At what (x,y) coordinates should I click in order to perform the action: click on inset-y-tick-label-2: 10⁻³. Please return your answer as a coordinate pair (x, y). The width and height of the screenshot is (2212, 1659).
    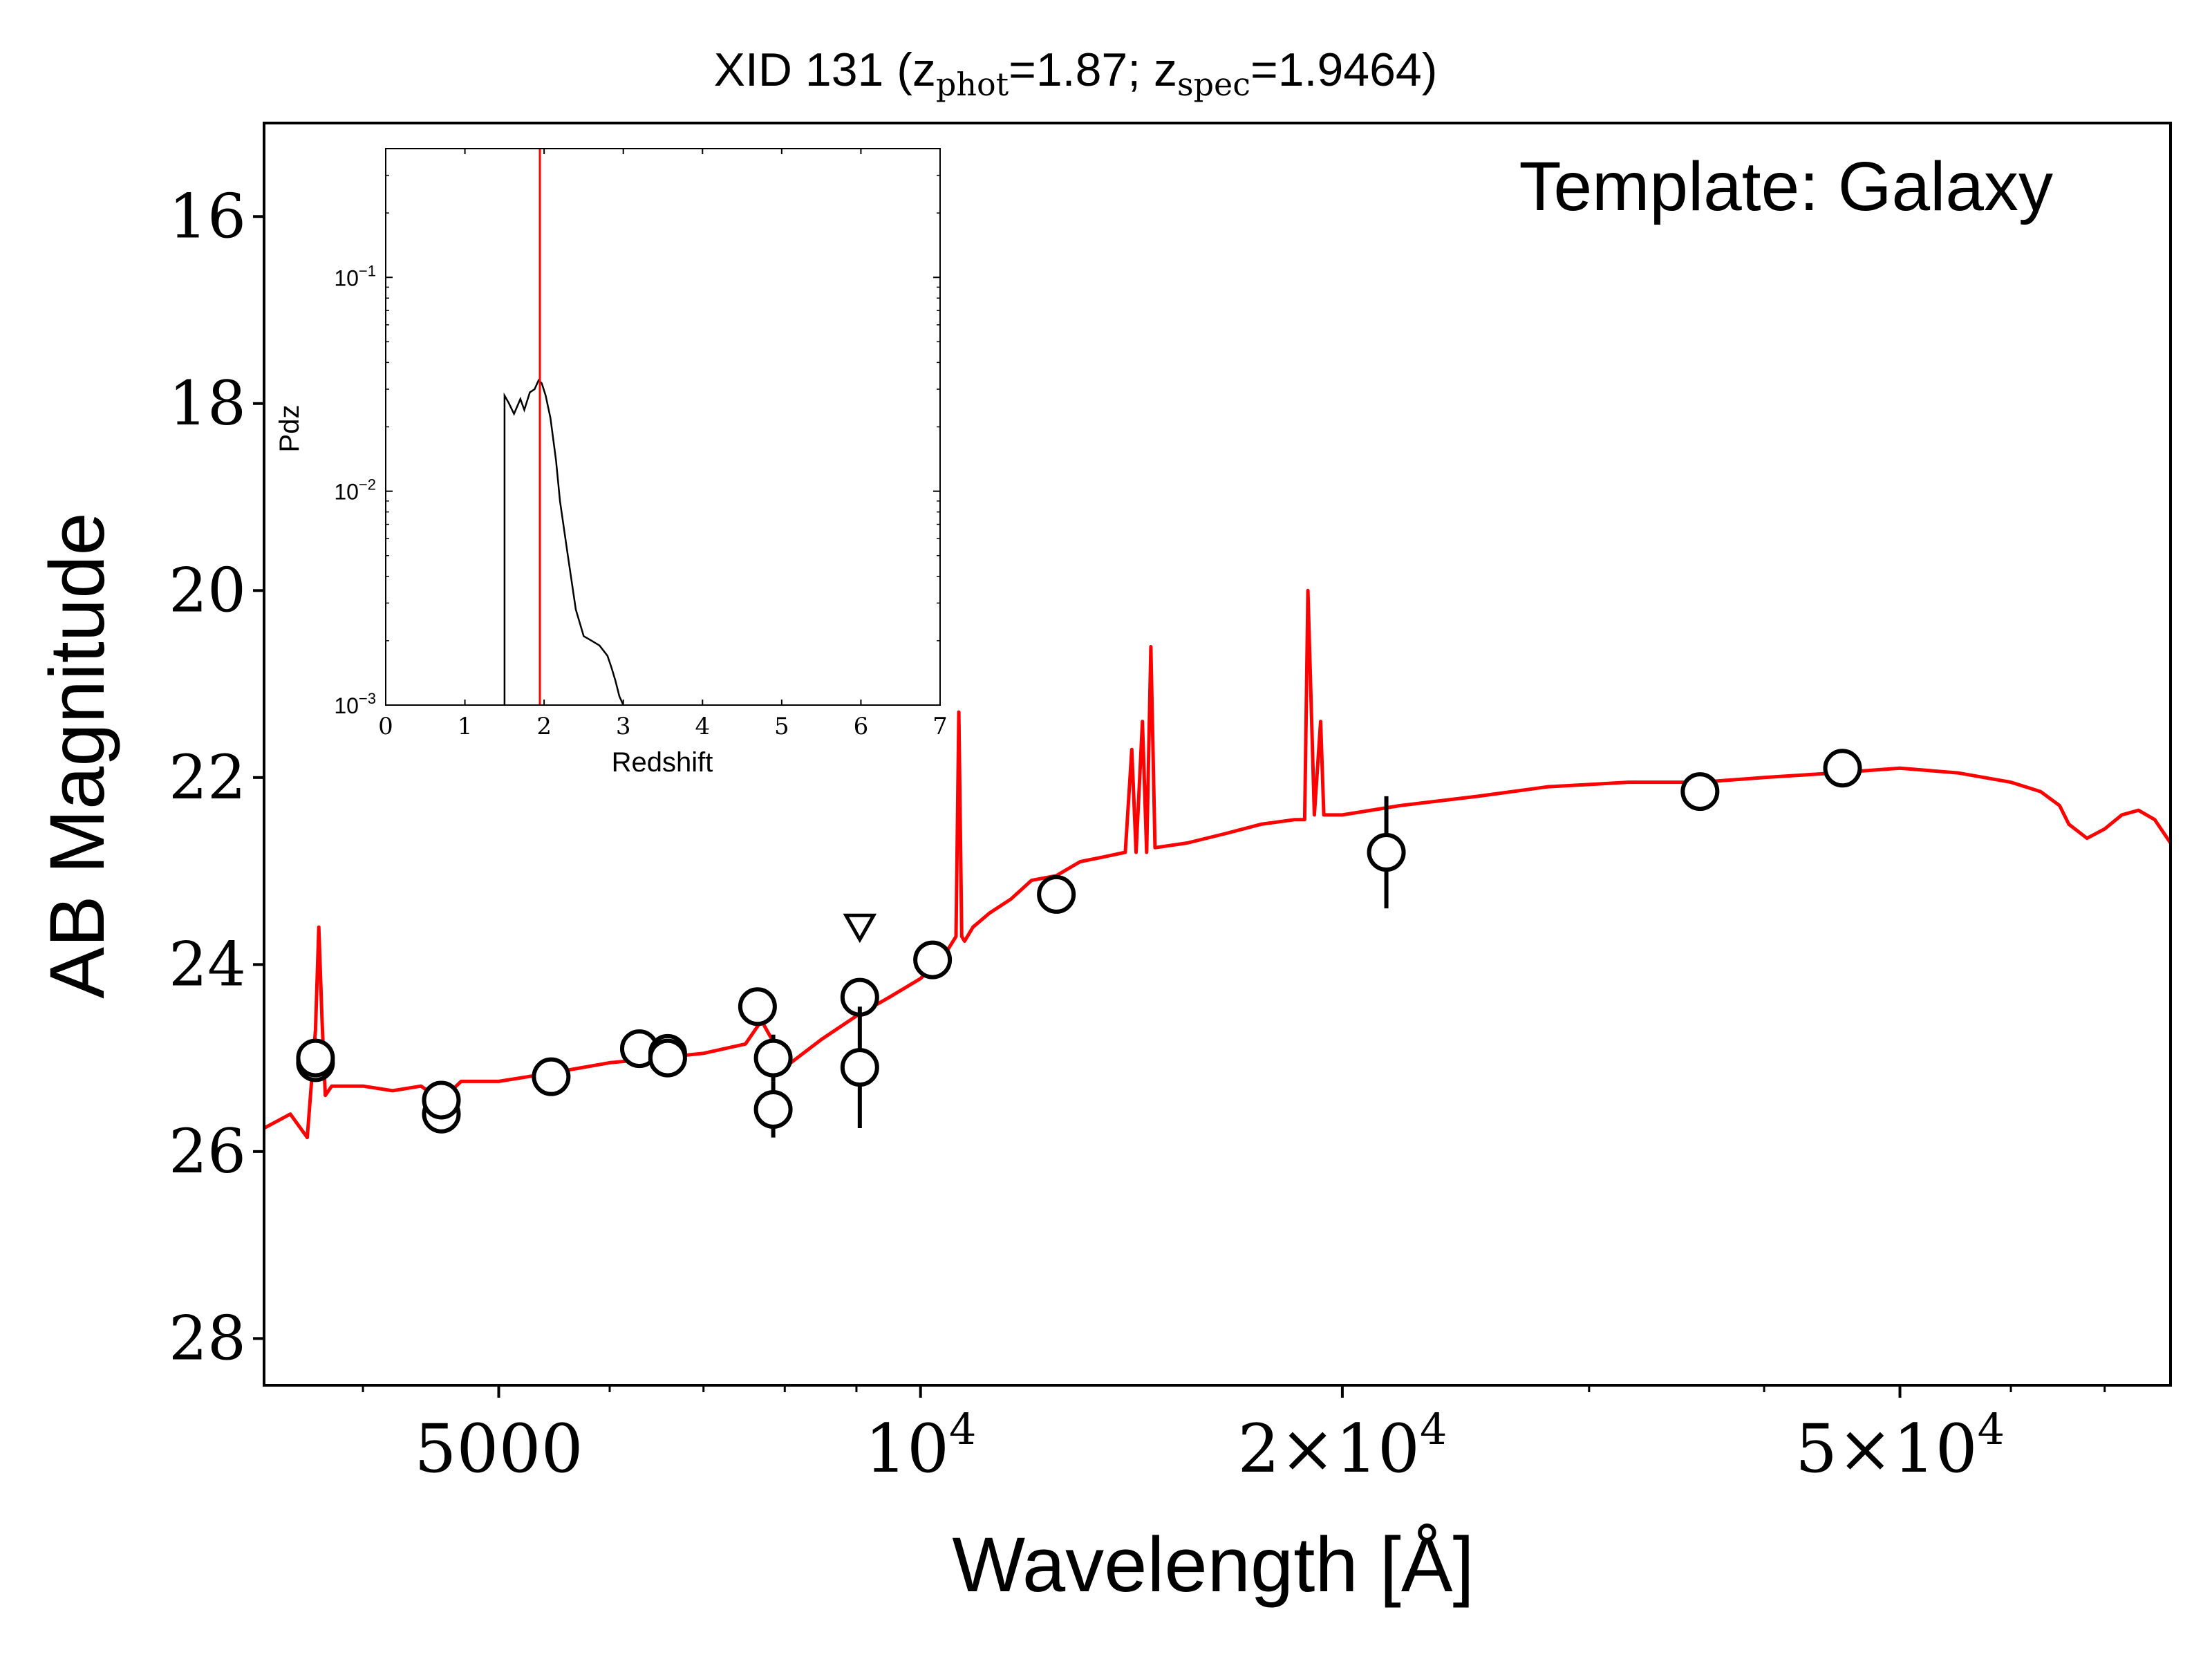
    Looking at the image, I should click on (355, 704).